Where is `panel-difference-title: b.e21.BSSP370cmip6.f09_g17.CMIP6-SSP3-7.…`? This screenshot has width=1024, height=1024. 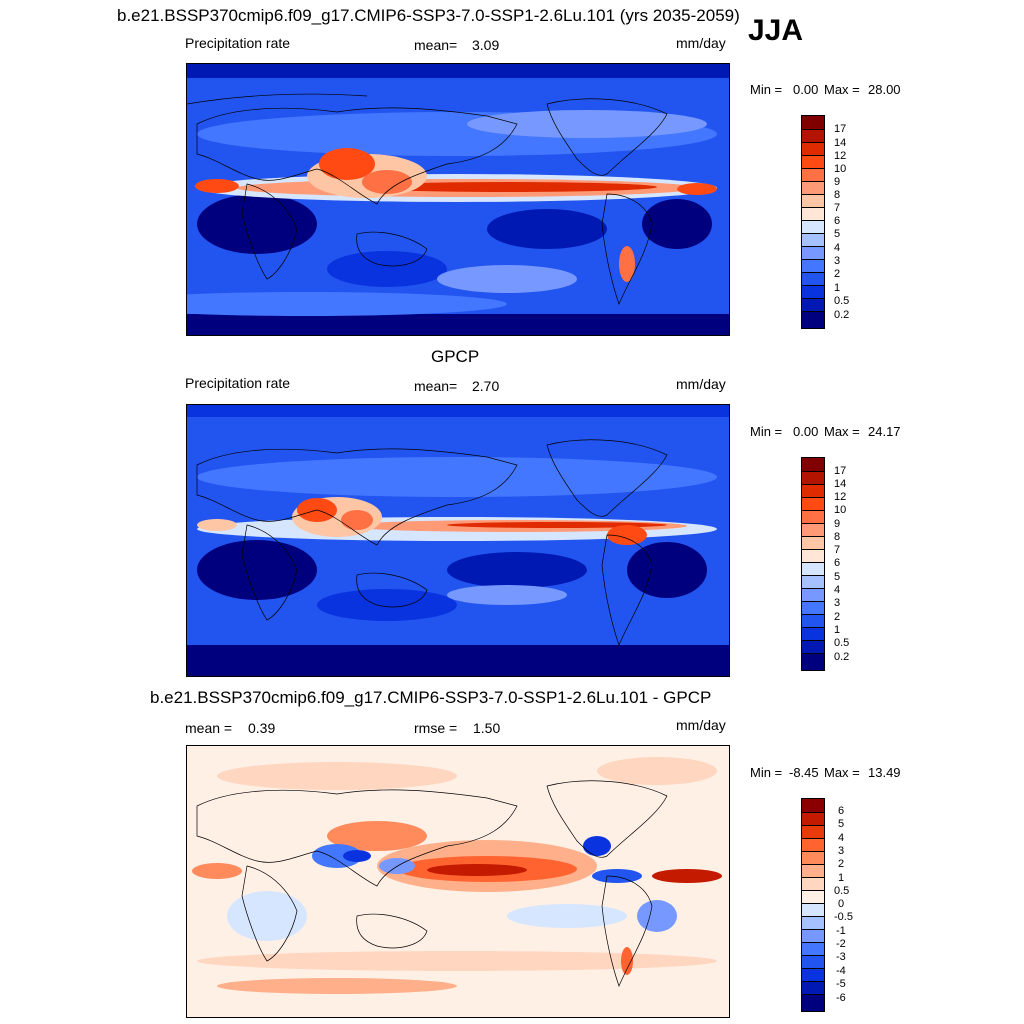
panel-difference-title: b.e21.BSSP370cmip6.f09_g17.CMIP6-SSP3-7.… is located at coordinates (431, 697).